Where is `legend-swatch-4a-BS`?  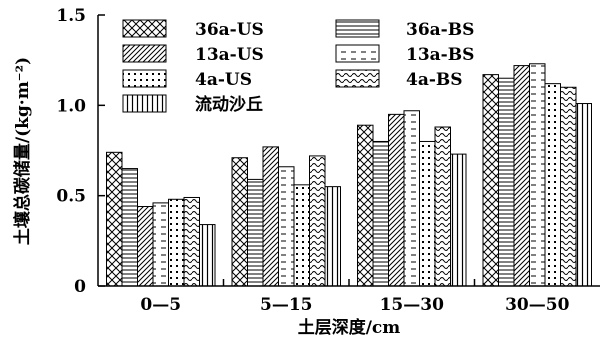 legend-swatch-4a-BS is located at coordinates (357, 78).